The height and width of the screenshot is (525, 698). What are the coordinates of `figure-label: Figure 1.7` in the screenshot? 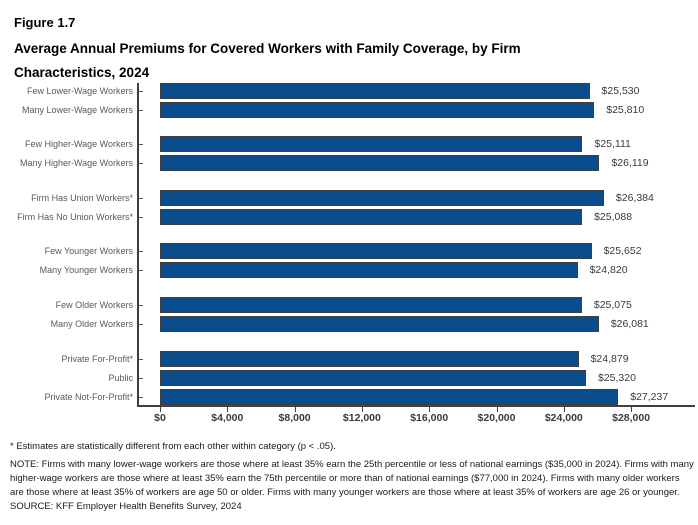 It's located at (45, 22).